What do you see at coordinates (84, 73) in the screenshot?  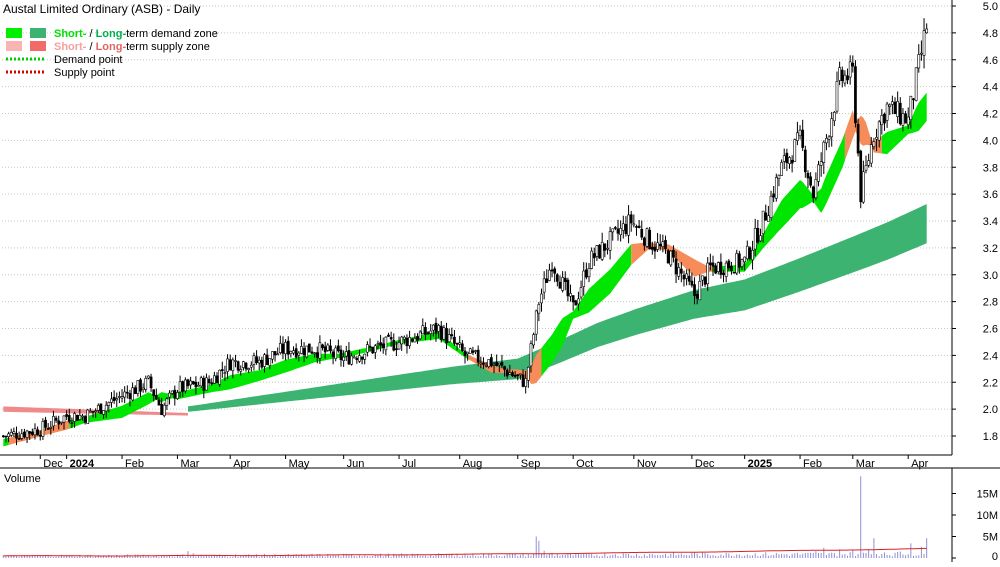 I see `supply-point-legend-label: Supply point` at bounding box center [84, 73].